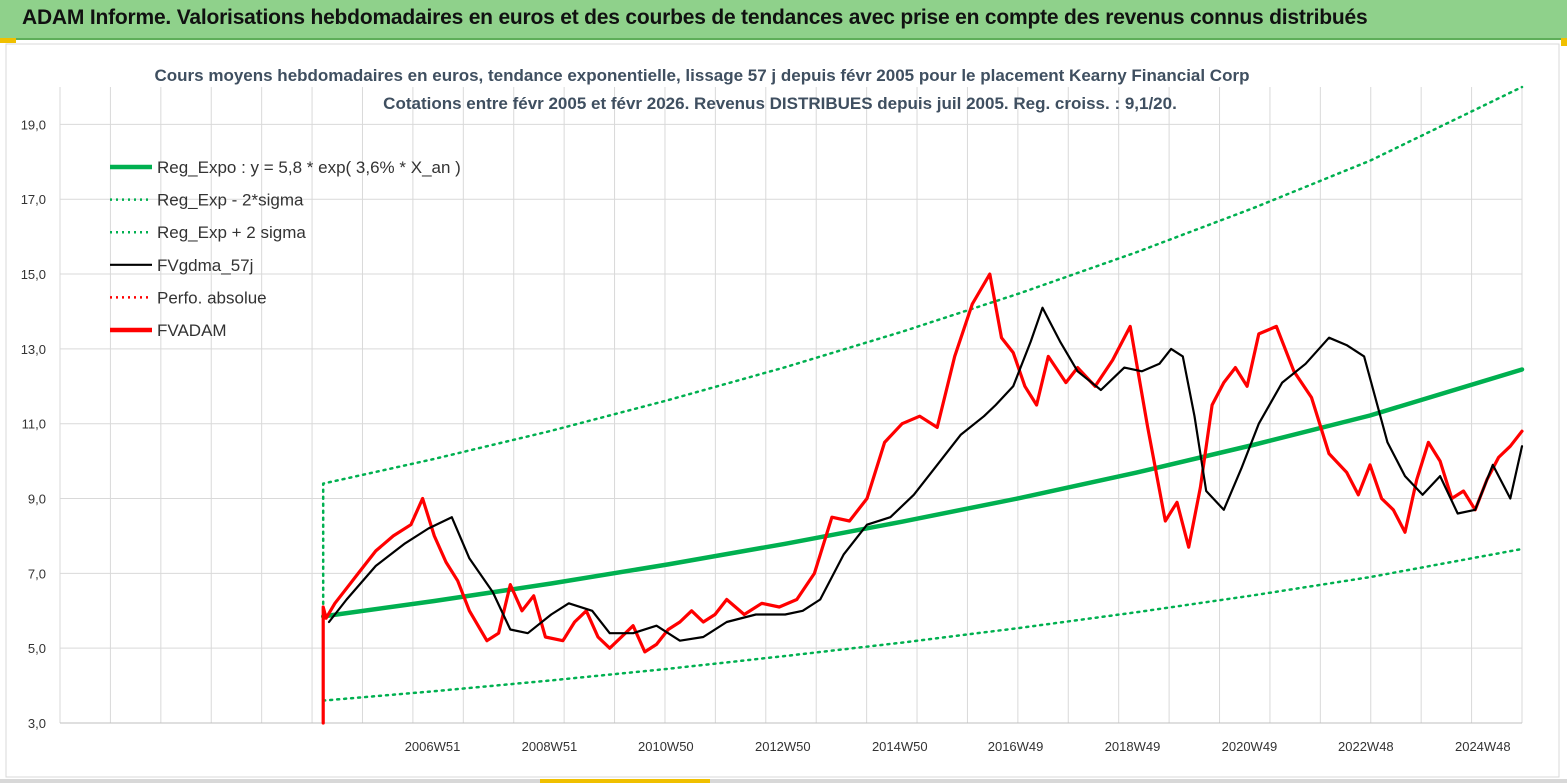 The image size is (1567, 783). I want to click on y-tick-label: 9,0, so click(37, 499).